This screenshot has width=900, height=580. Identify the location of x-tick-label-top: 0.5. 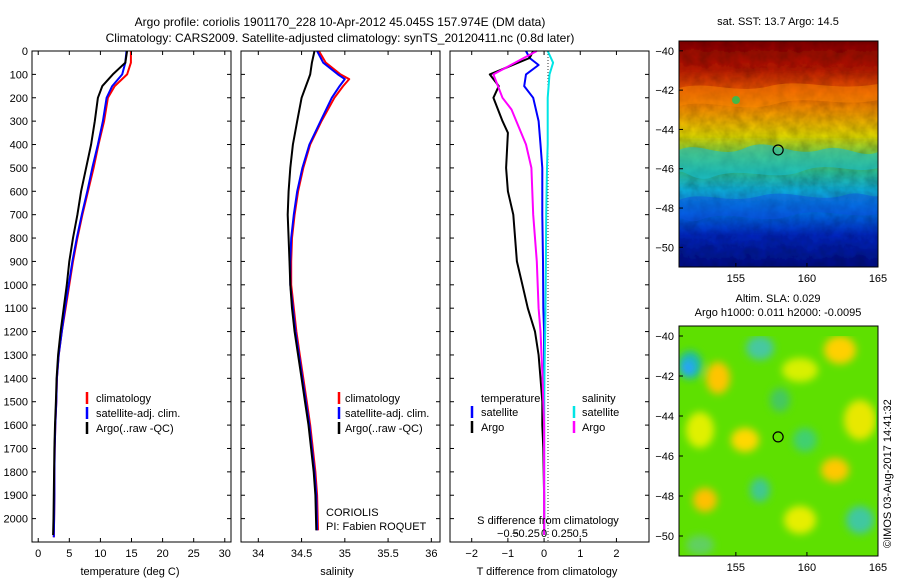
(580, 534).